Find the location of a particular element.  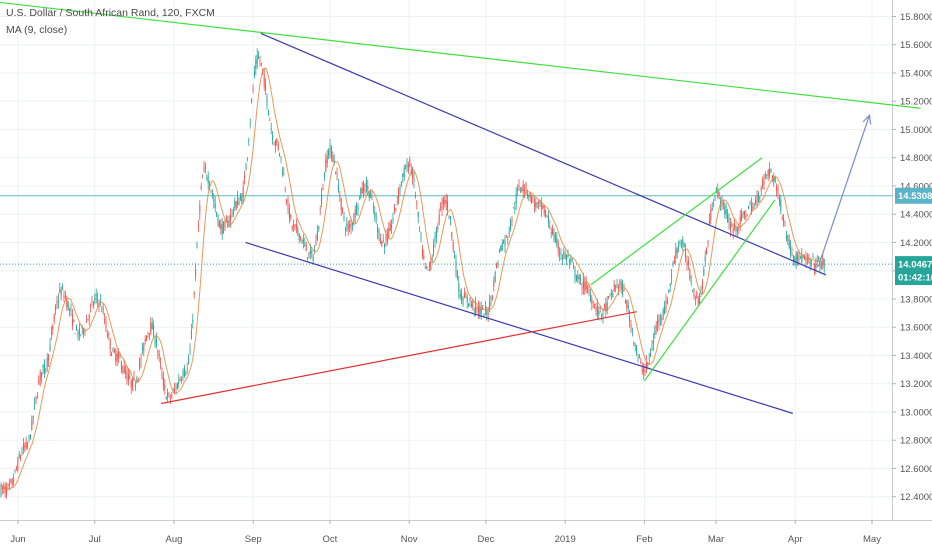

time-tick-label: Mar is located at coordinates (716, 539).